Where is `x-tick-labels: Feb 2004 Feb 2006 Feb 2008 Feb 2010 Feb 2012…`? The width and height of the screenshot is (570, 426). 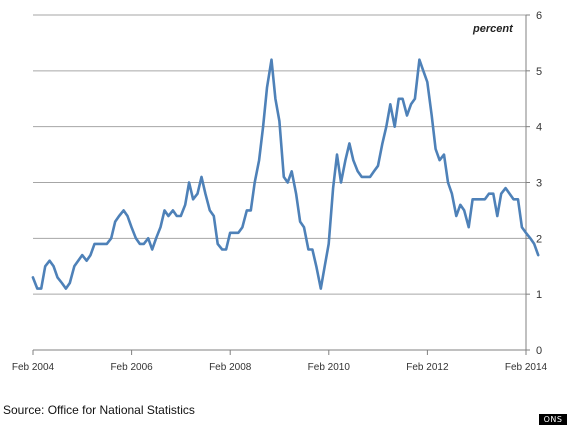
x-tick-labels: Feb 2004 Feb 2006 Feb 2008 Feb 2010 Feb 2012… is located at coordinates (280, 367).